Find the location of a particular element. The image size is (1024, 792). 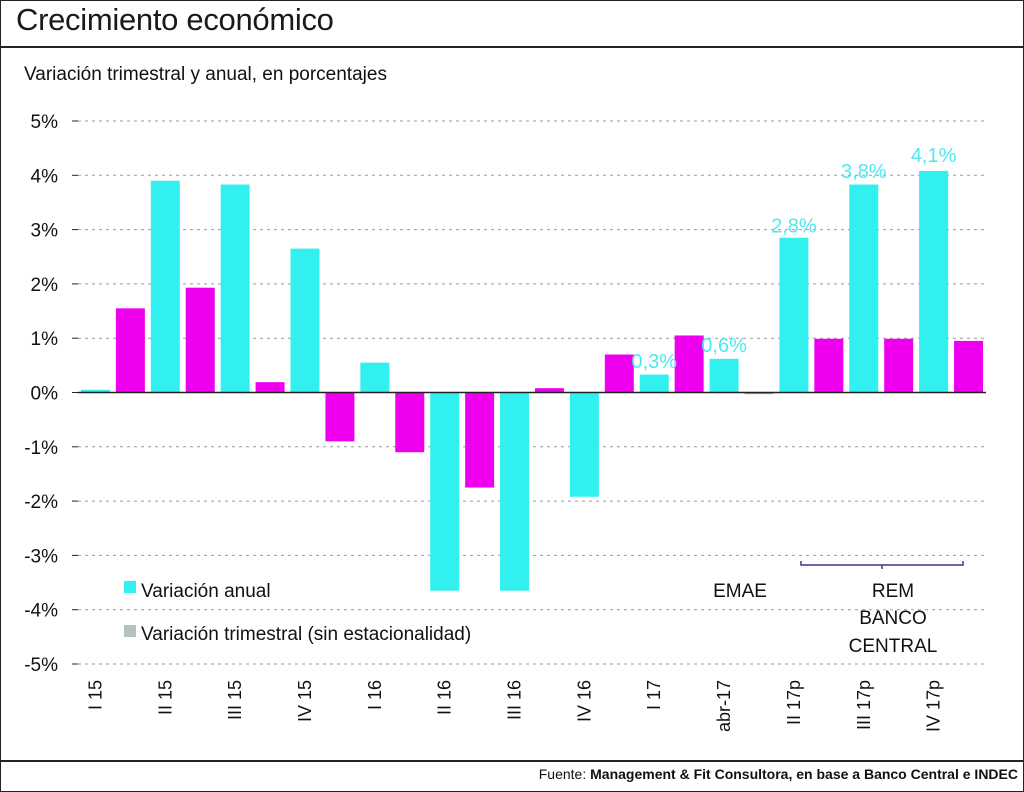

y-tick-label: 3% is located at coordinates (45, 231).